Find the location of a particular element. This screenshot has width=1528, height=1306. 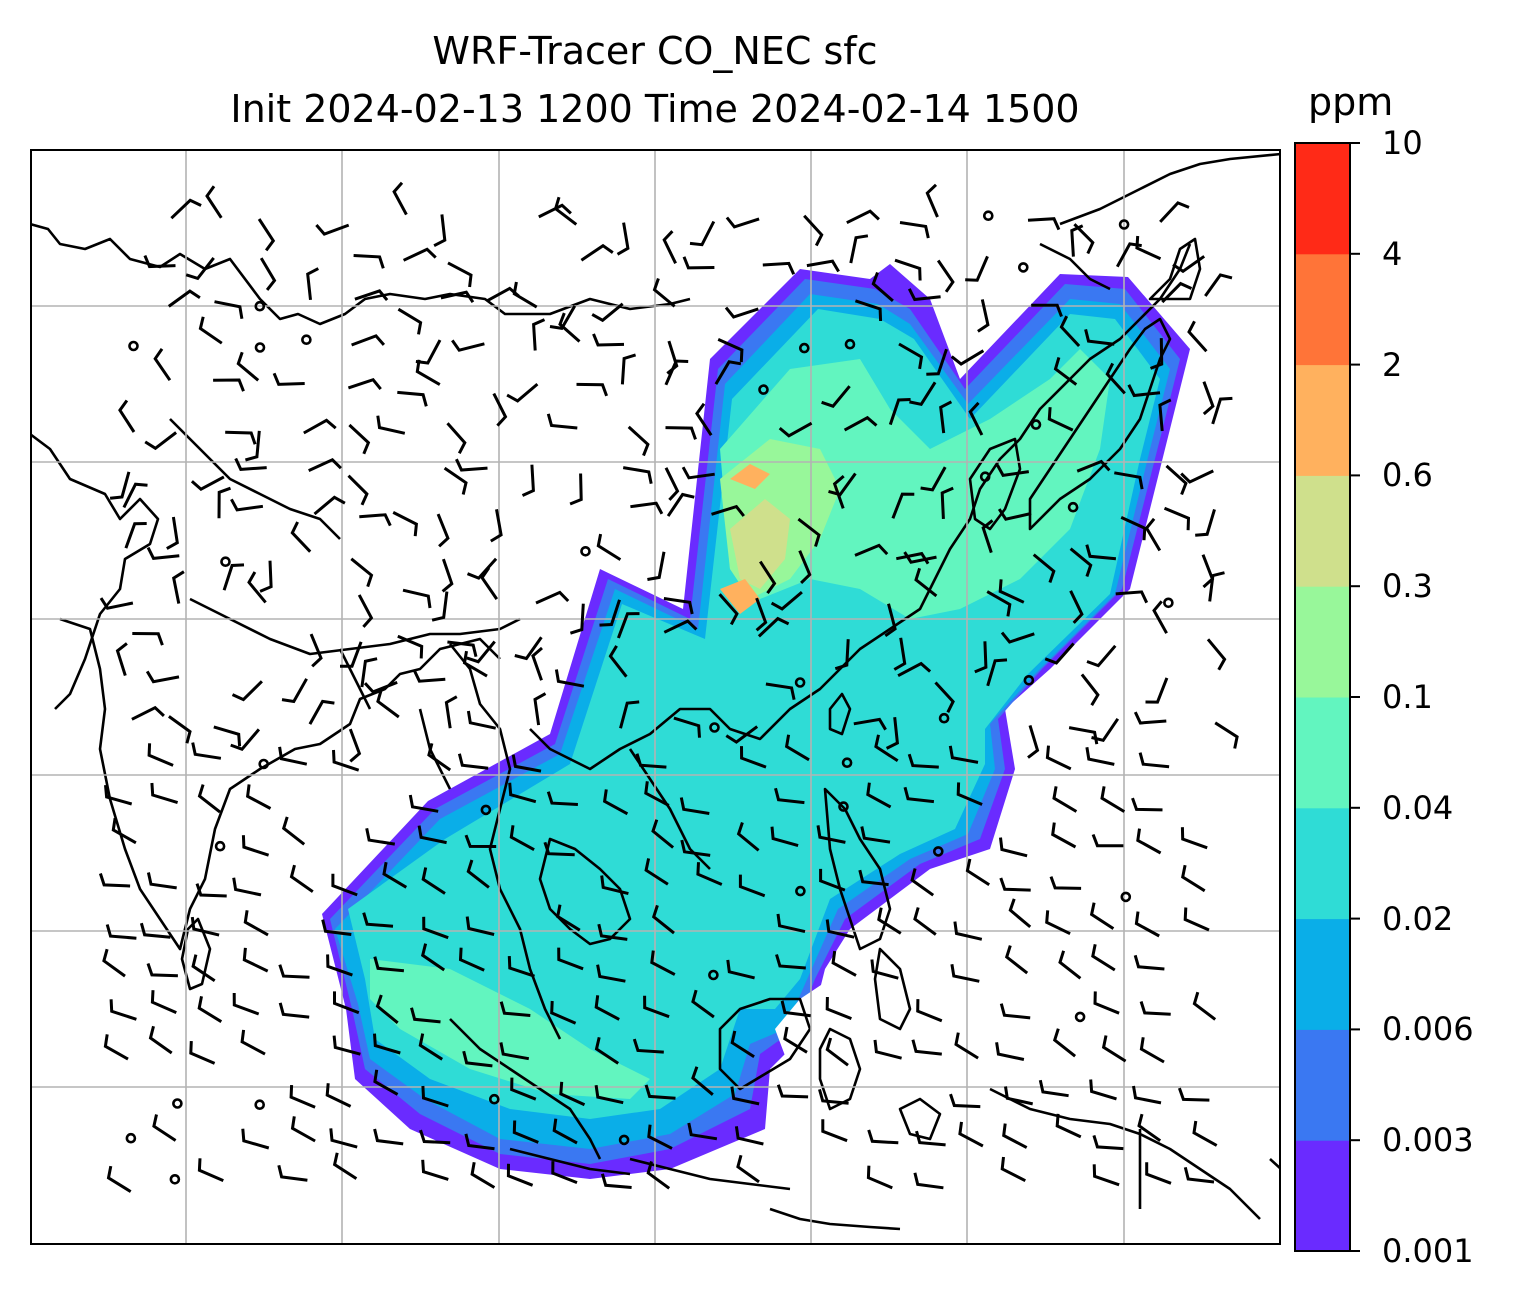

colorbar-tick-label: 0.3 is located at coordinates (1407, 586).